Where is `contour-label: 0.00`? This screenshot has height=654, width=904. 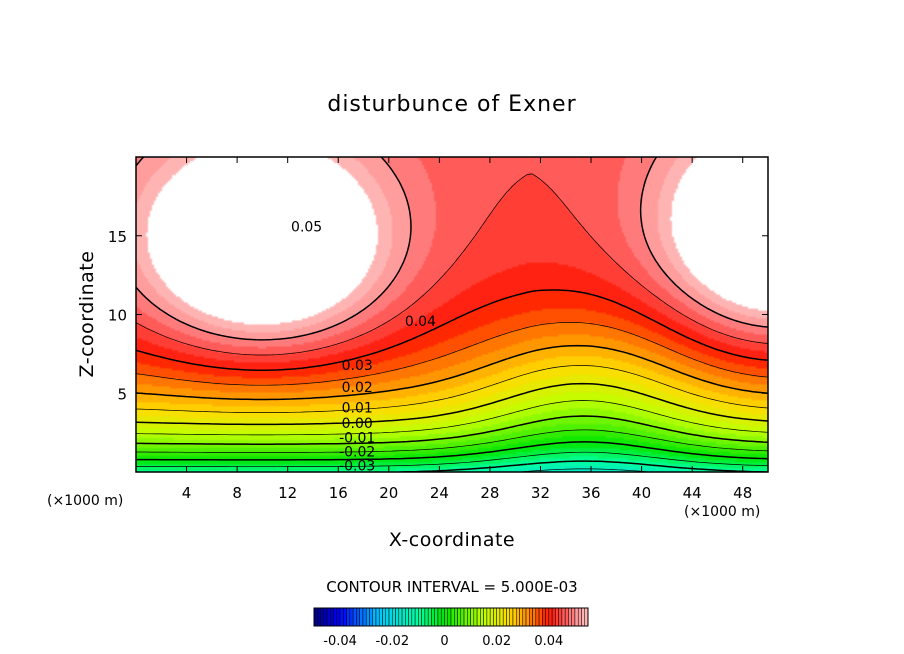
contour-label: 0.00 is located at coordinates (357, 424).